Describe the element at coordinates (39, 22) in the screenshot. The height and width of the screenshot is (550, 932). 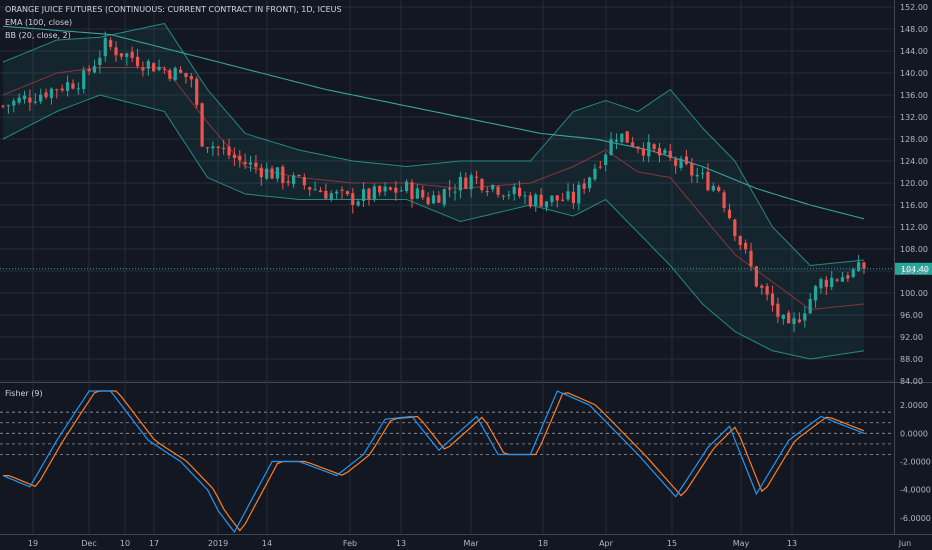
I see `legend-ema: EMA (100, close)` at that location.